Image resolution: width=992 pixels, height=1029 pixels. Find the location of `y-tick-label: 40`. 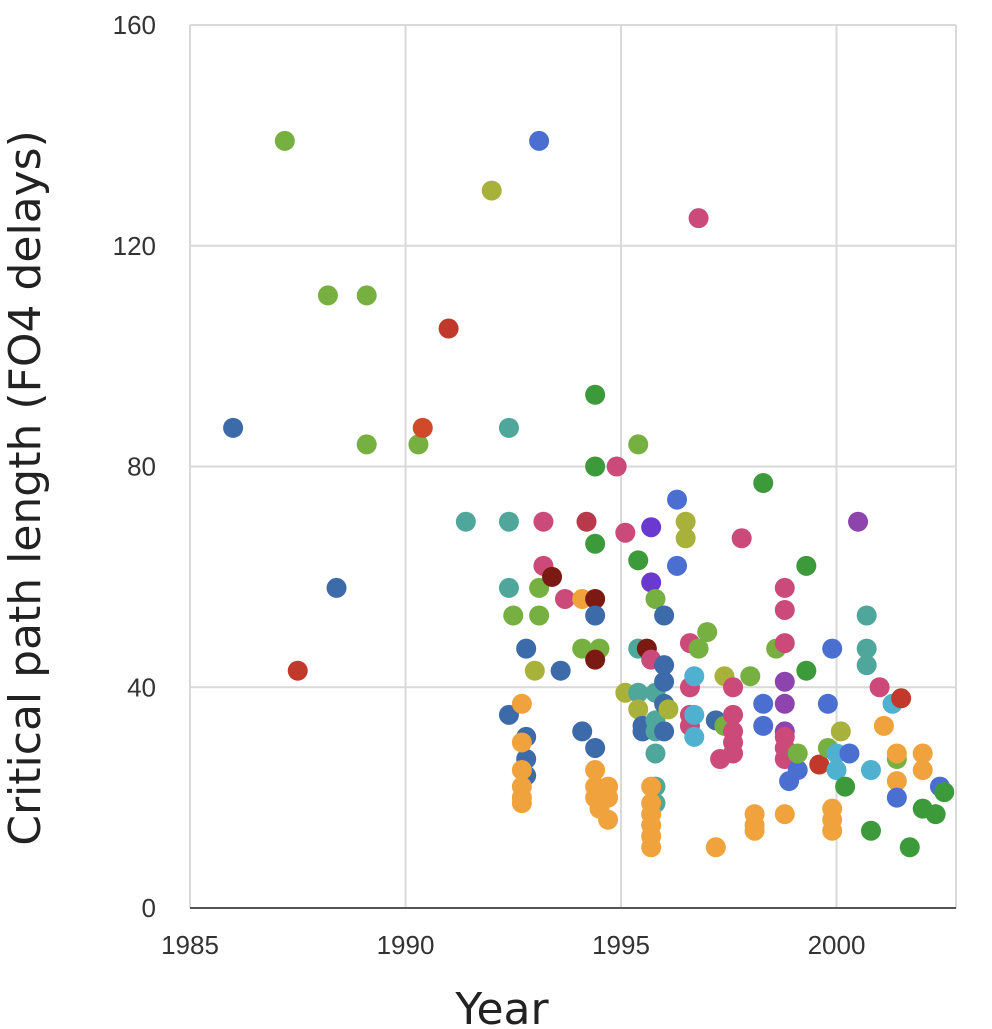

y-tick-label: 40 is located at coordinates (141, 687).